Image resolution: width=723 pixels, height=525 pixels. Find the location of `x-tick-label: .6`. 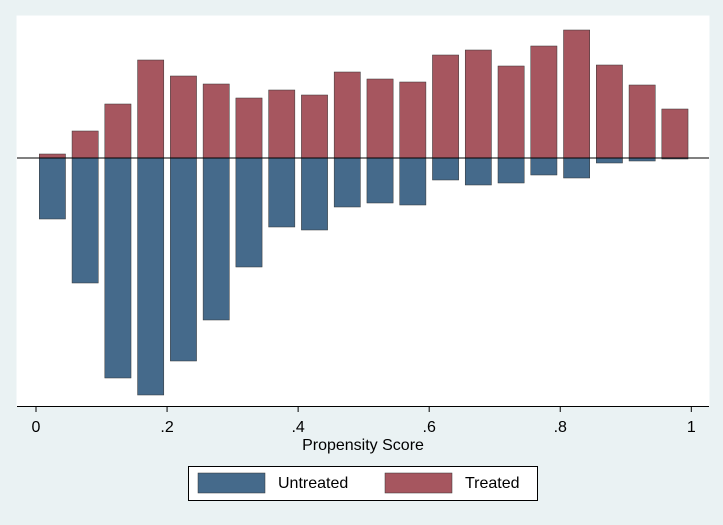

x-tick-label: .6 is located at coordinates (429, 427).